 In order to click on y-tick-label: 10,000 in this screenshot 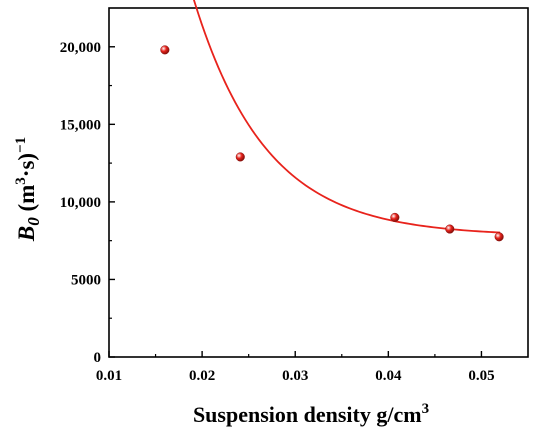, I will do `click(80, 203)`.